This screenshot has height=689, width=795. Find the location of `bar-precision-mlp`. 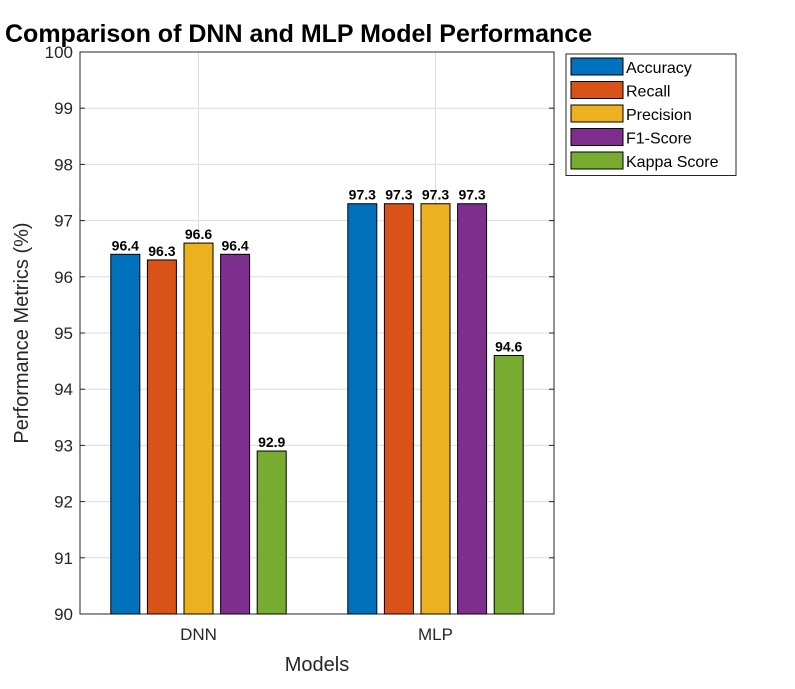

bar-precision-mlp is located at coordinates (435, 409).